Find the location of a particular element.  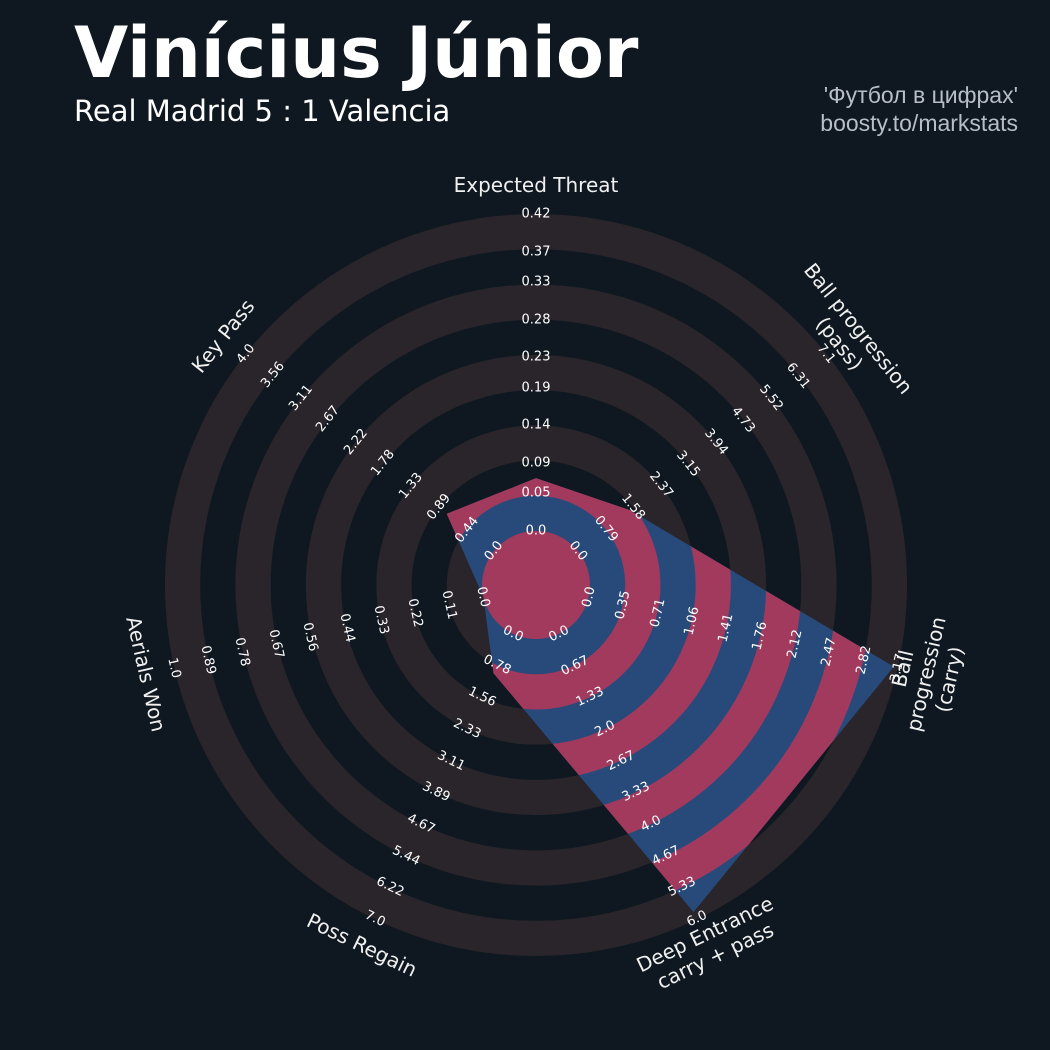

inner-ring is located at coordinates (553, 594).